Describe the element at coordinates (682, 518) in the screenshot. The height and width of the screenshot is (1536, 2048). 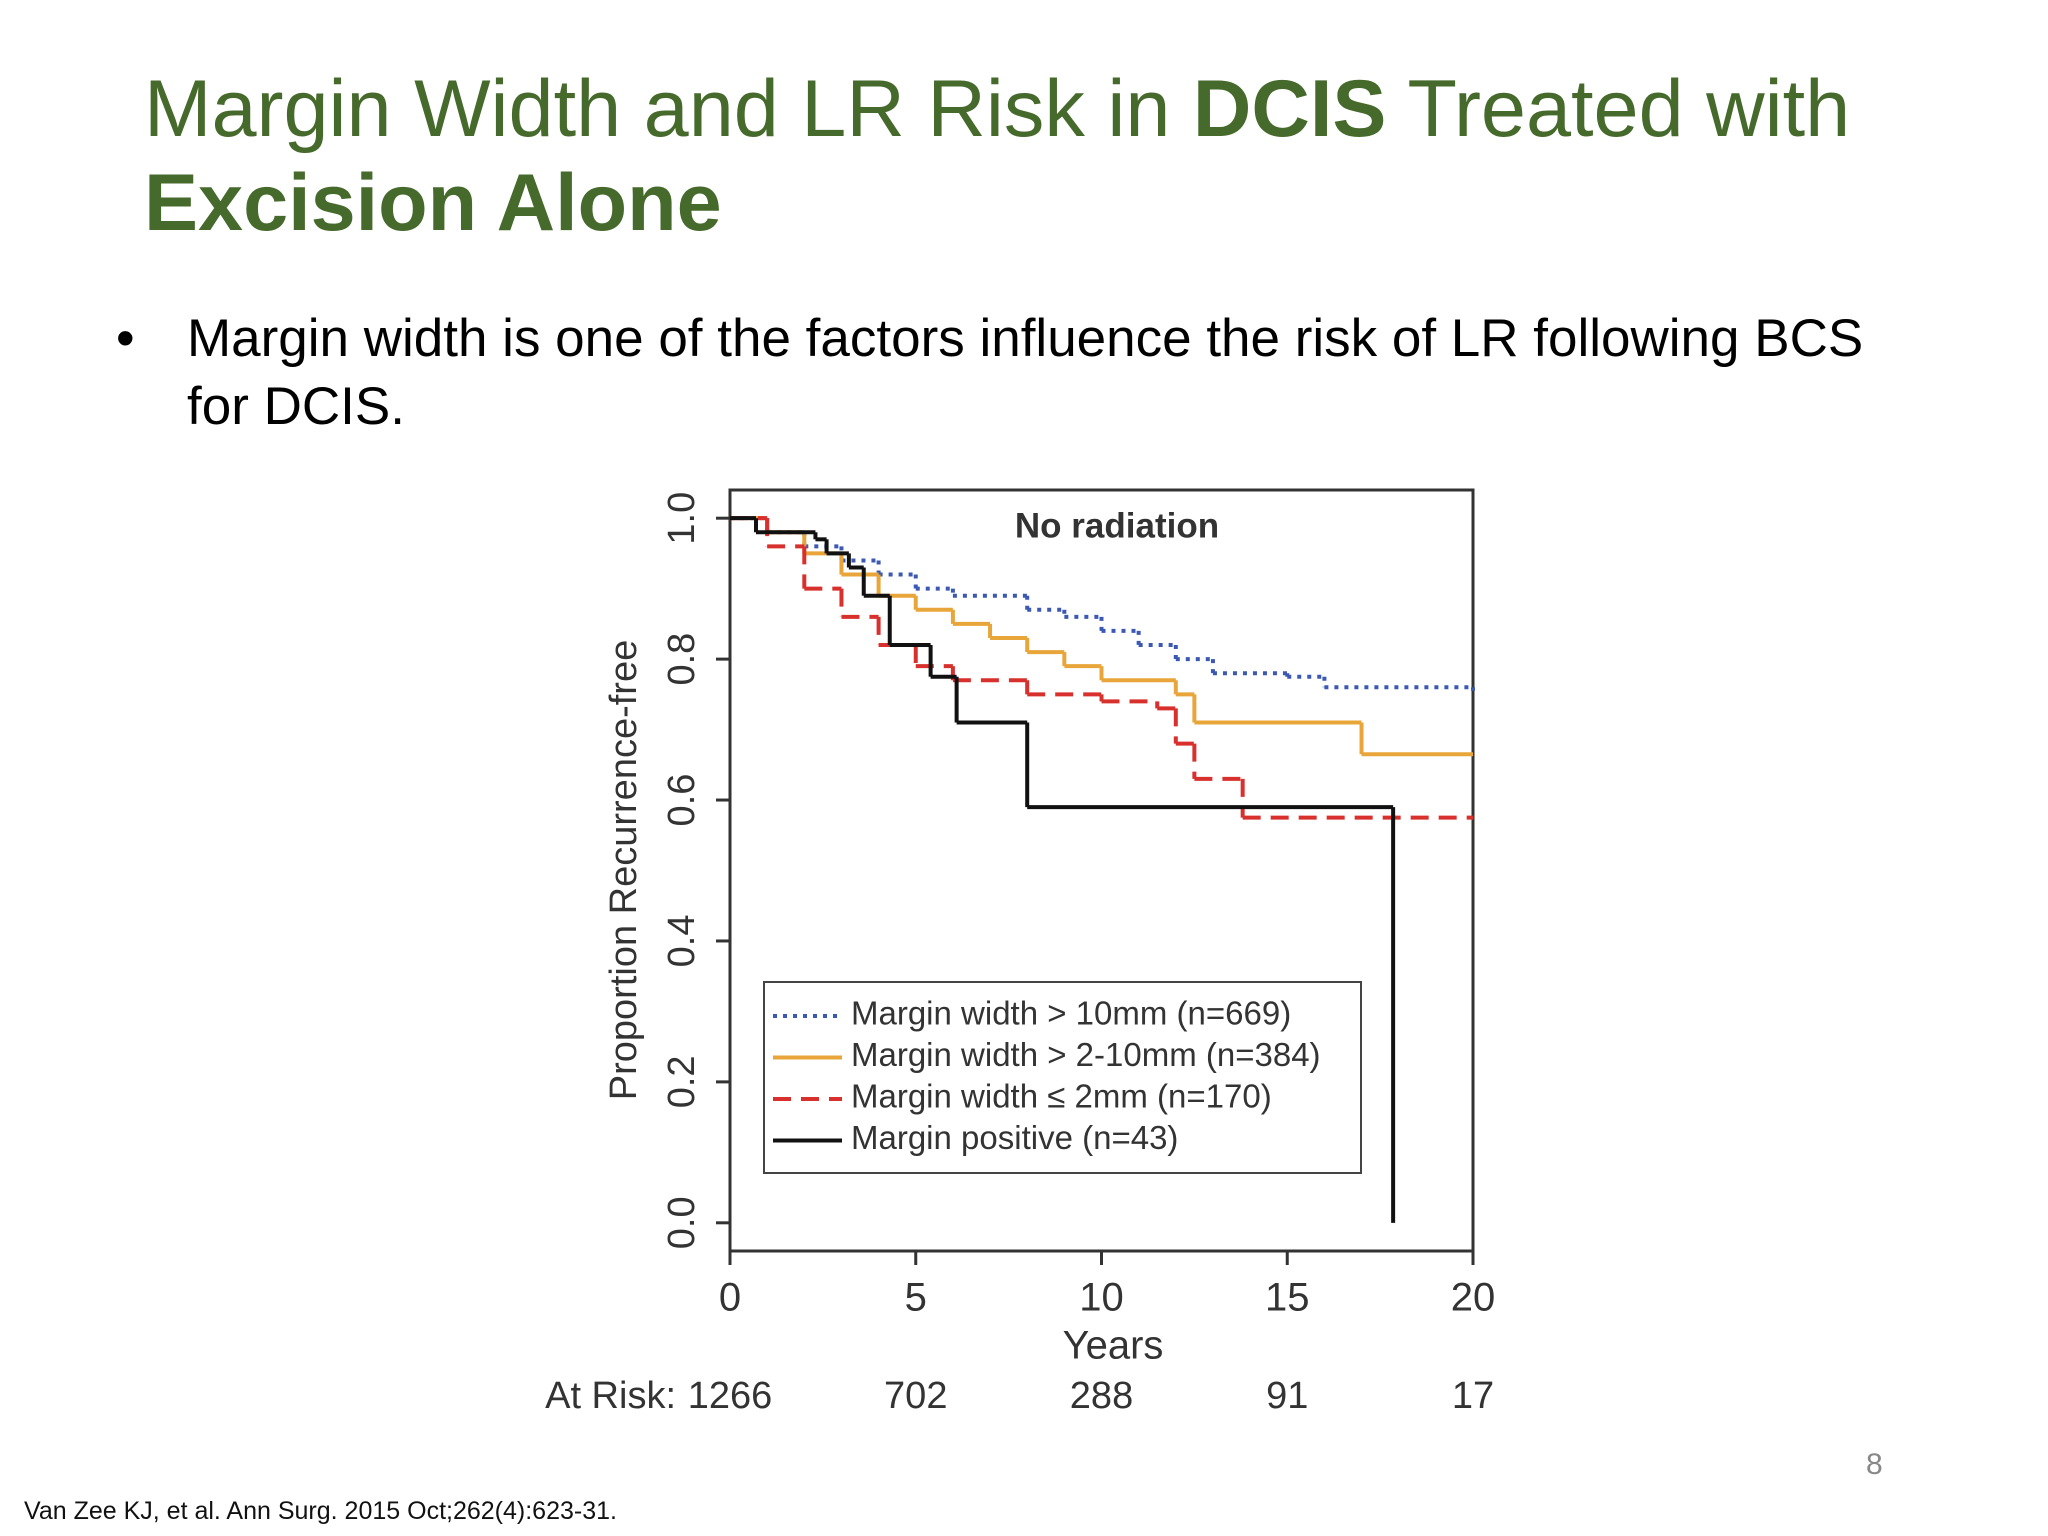
I see `y-tick-label: 1.0` at that location.